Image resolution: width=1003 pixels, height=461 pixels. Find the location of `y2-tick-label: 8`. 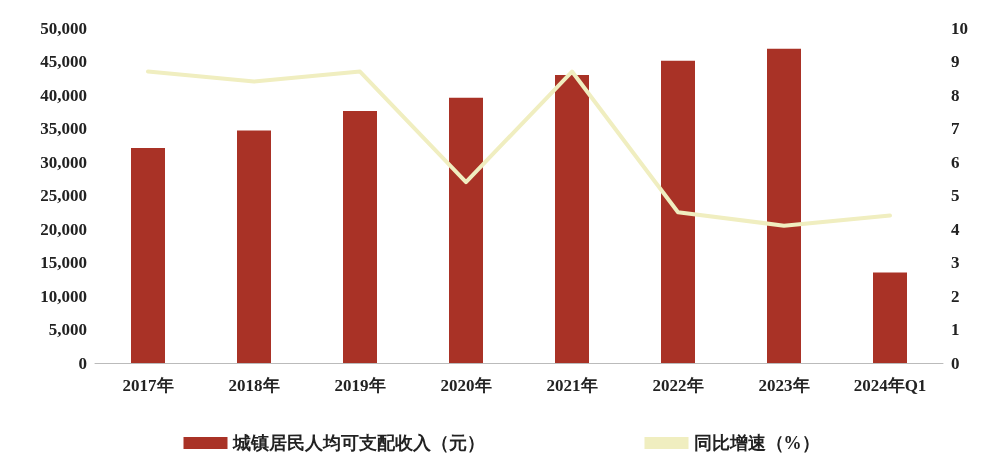

y2-tick-label: 8 is located at coordinates (955, 95).